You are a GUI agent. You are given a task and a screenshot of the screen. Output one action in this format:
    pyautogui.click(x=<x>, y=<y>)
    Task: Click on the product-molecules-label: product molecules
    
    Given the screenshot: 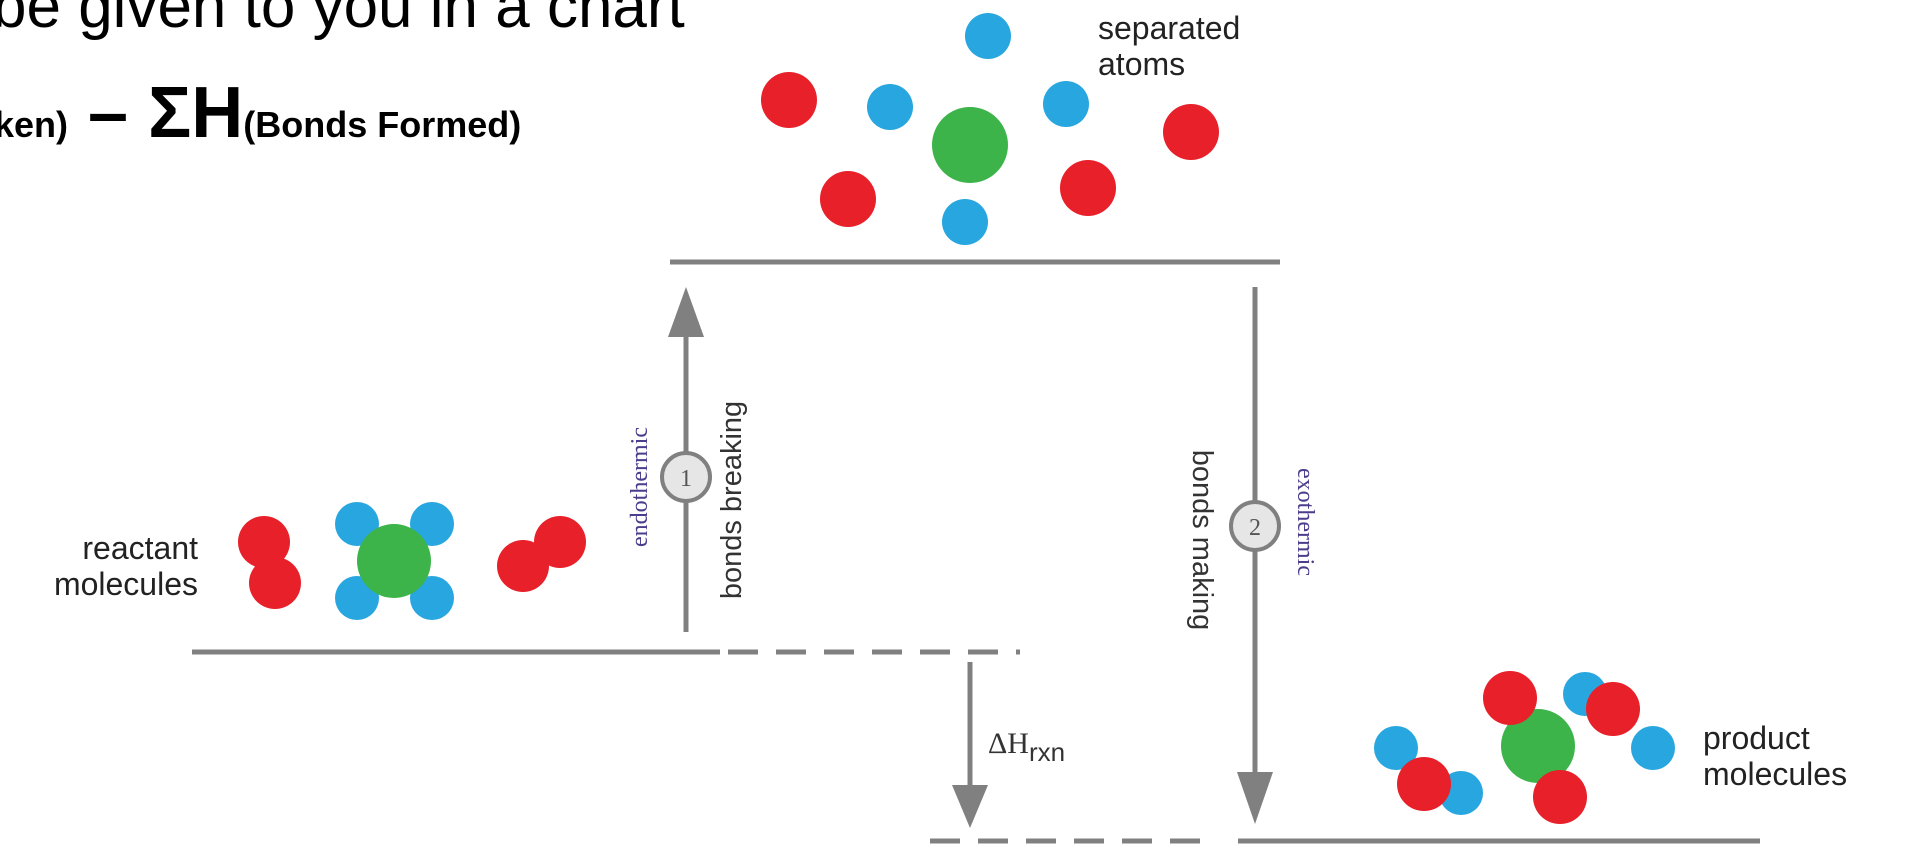 What is the action you would take?
    pyautogui.click(x=1775, y=756)
    